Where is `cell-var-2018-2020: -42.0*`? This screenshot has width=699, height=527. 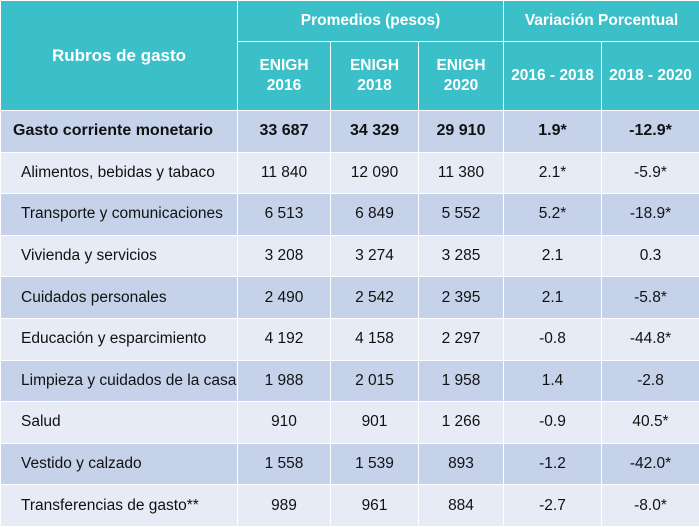 cell-var-2018-2020: -42.0* is located at coordinates (650, 464).